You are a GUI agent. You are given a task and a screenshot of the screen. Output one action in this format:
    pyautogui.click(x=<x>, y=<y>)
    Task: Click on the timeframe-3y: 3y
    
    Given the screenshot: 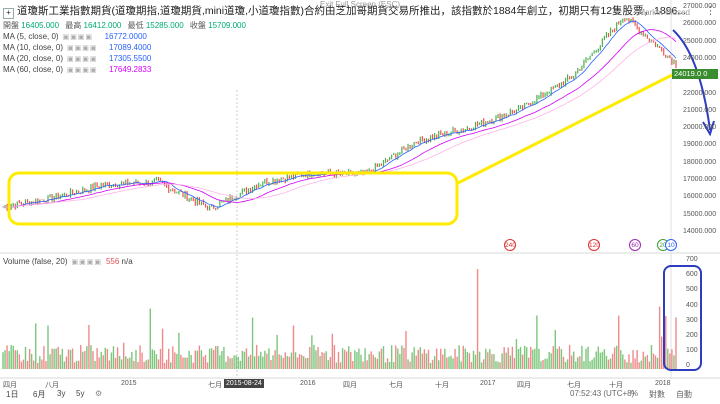 What is the action you would take?
    pyautogui.click(x=61, y=393)
    